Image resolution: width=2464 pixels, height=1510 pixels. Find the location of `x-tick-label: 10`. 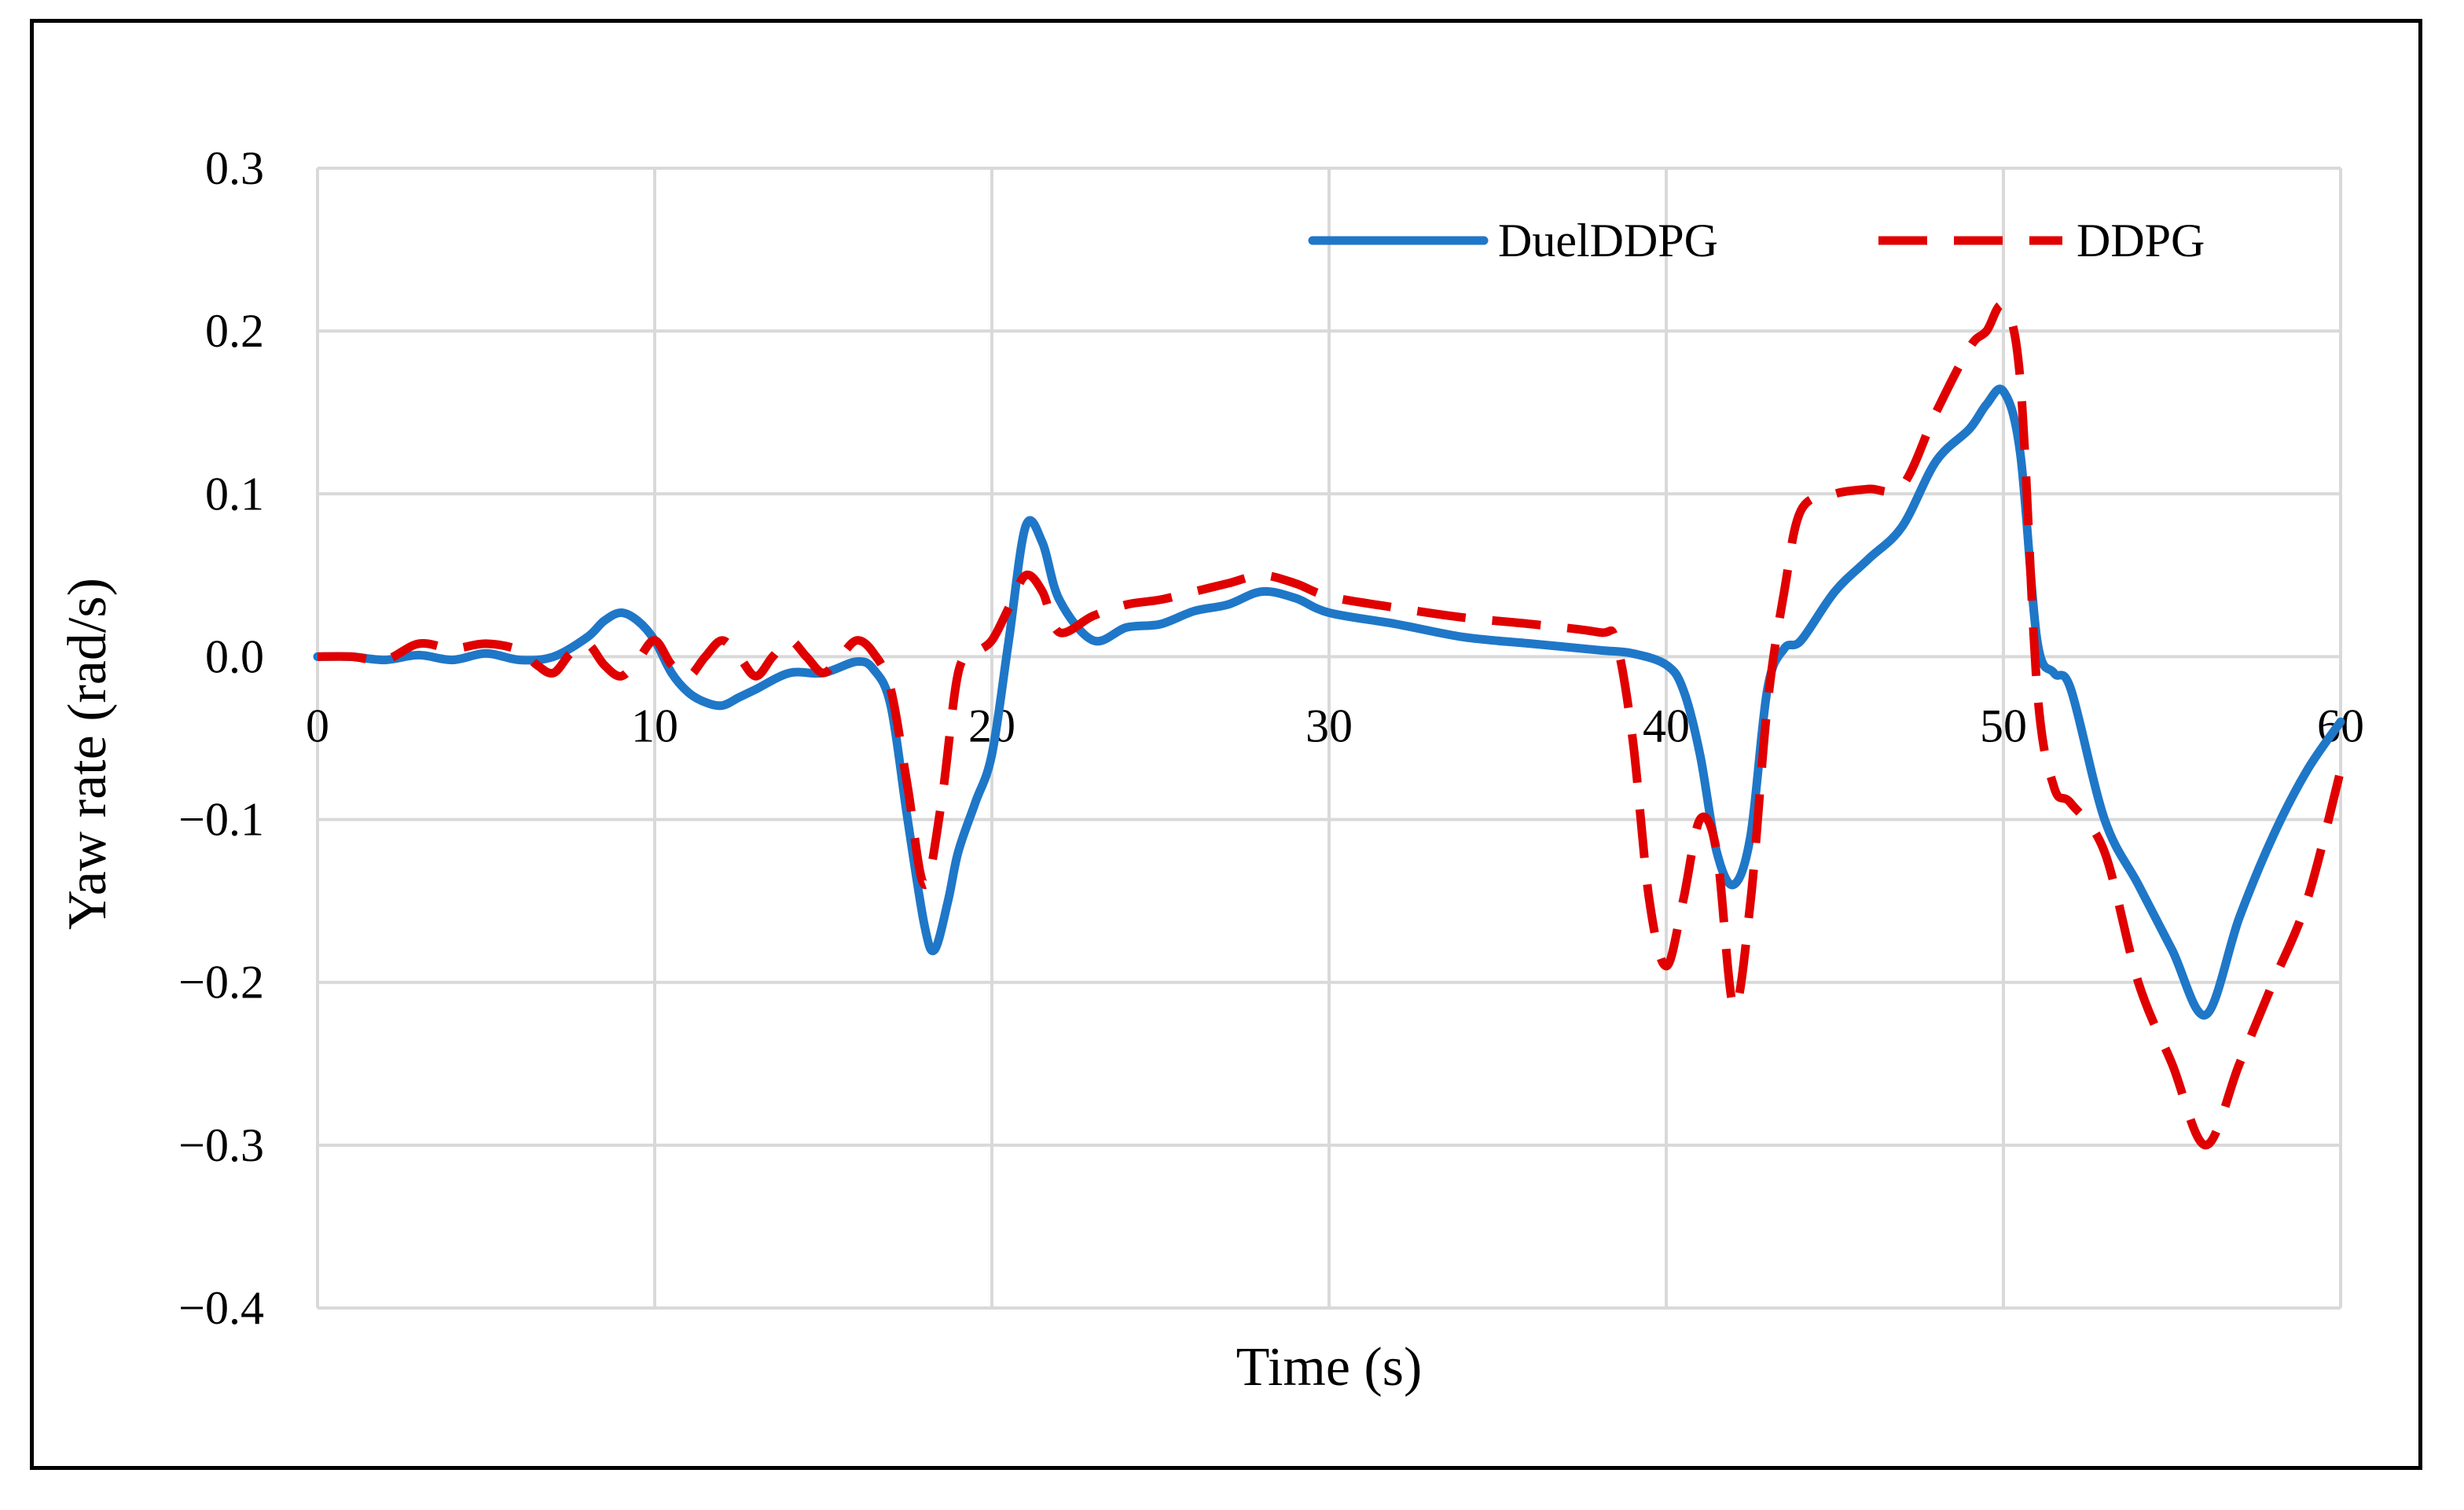

x-tick-label: 10 is located at coordinates (654, 725).